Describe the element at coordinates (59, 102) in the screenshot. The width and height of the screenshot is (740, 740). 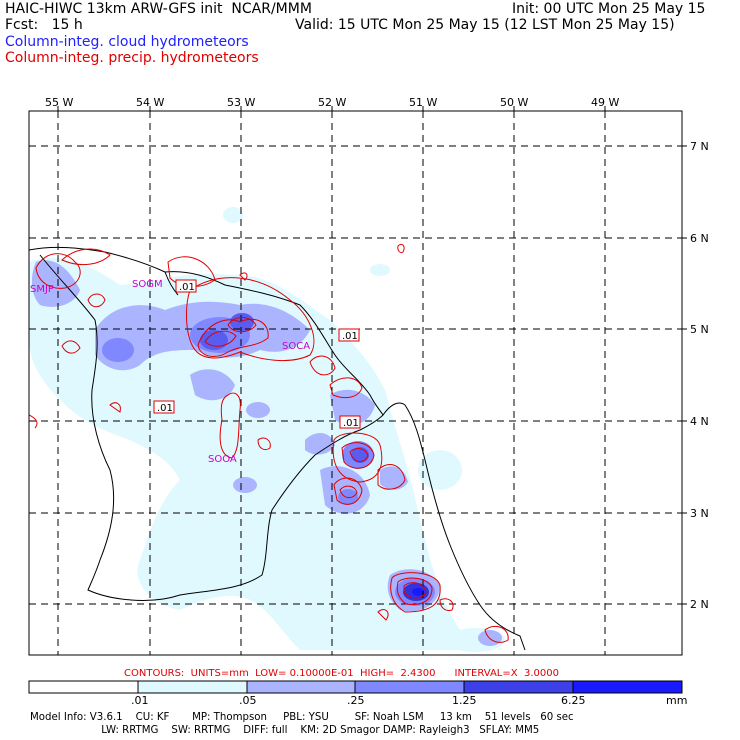
I see `lon-label: 55 W` at that location.